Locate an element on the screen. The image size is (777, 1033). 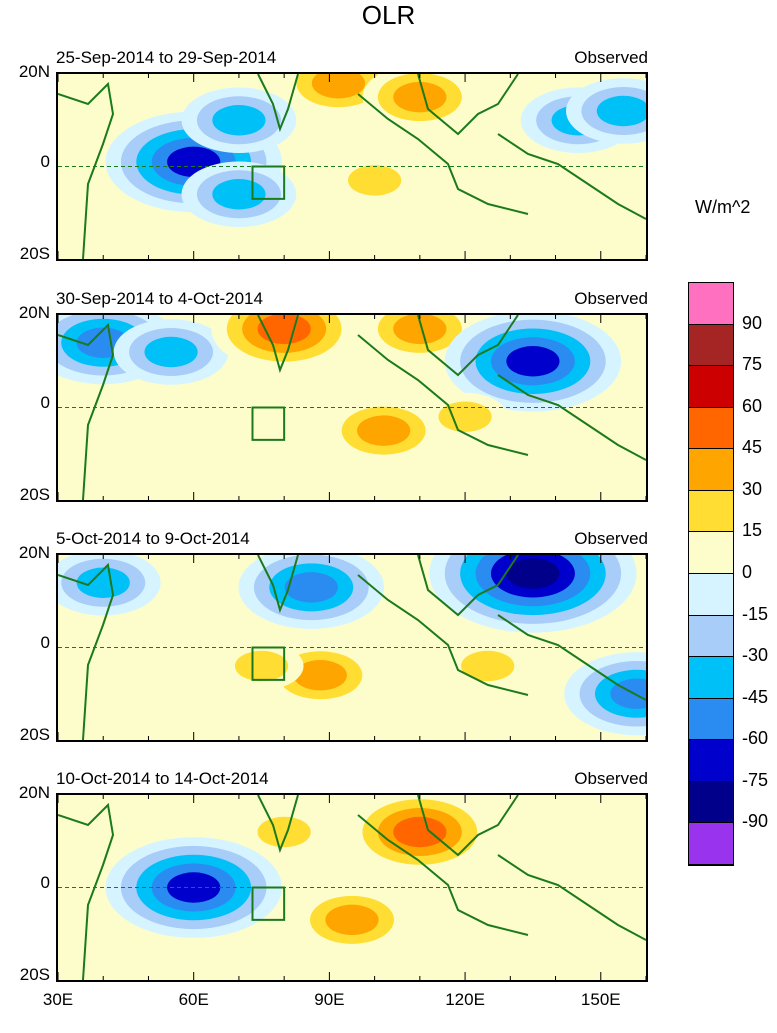
colorbar-label: 60 is located at coordinates (752, 405).